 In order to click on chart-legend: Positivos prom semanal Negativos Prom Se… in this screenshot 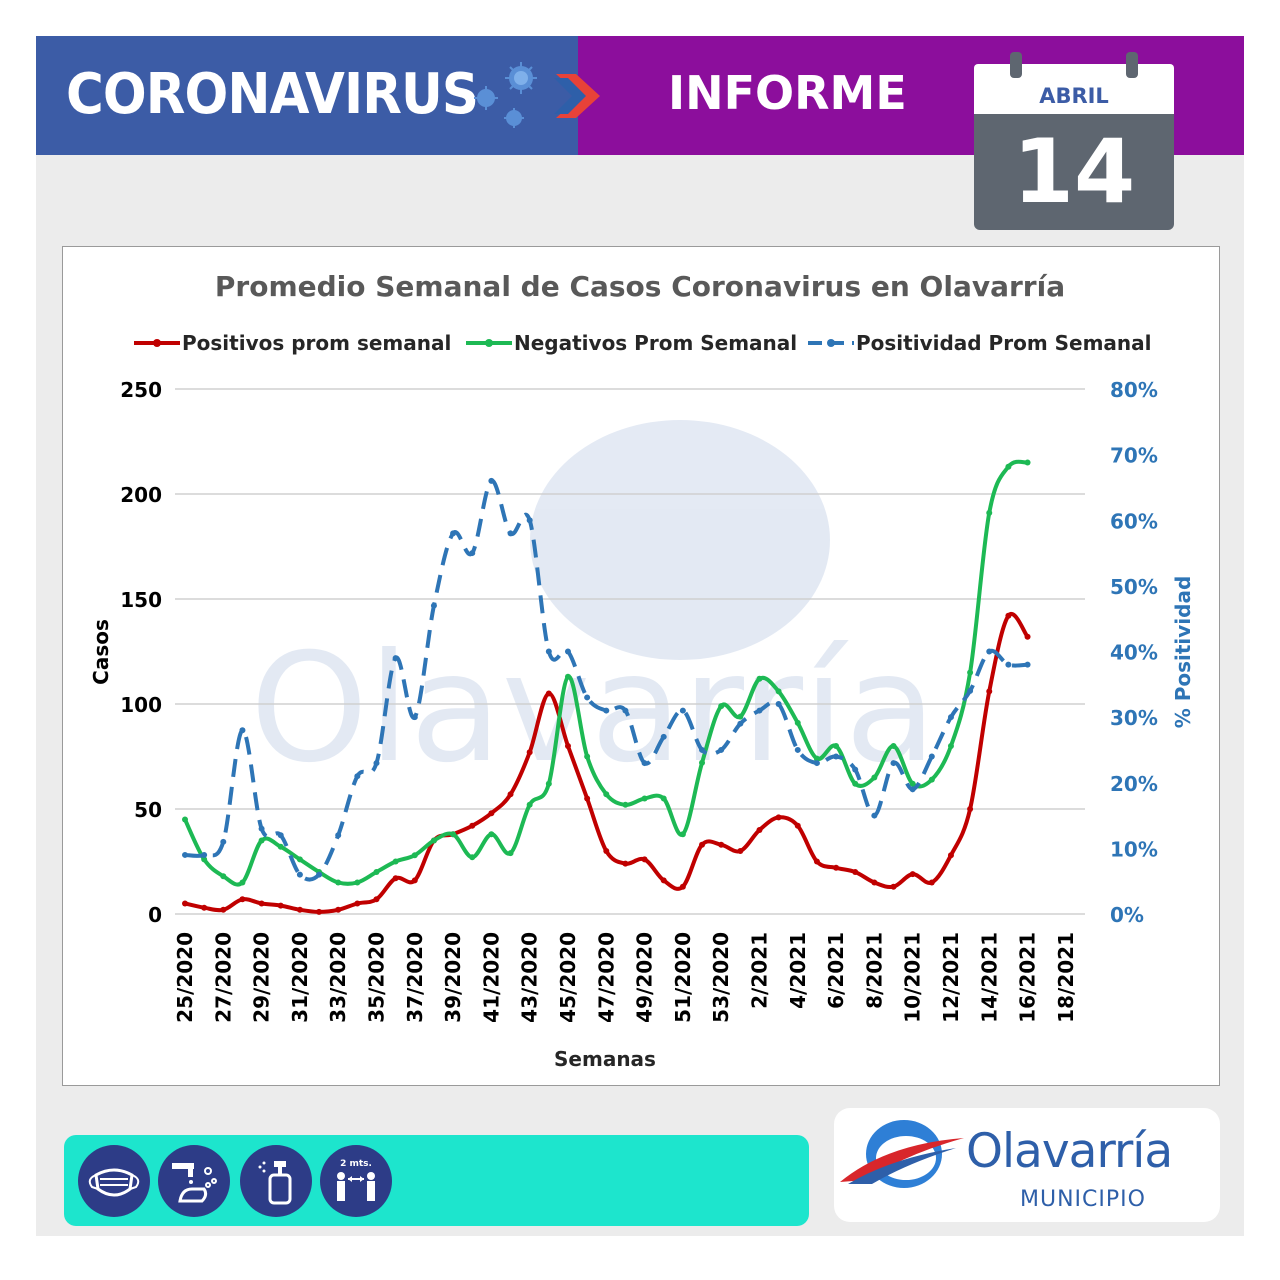, I will do `click(643, 343)`.